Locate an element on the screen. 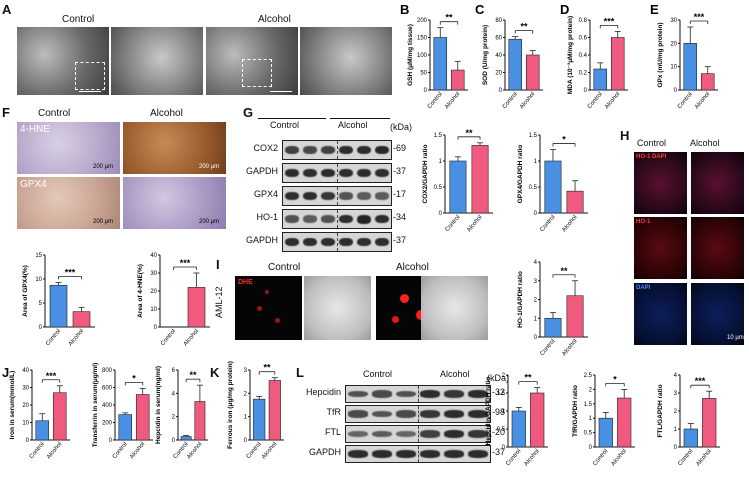 The width and height of the screenshot is (749, 483). y-tick-label: 3 is located at coordinates (676, 394).